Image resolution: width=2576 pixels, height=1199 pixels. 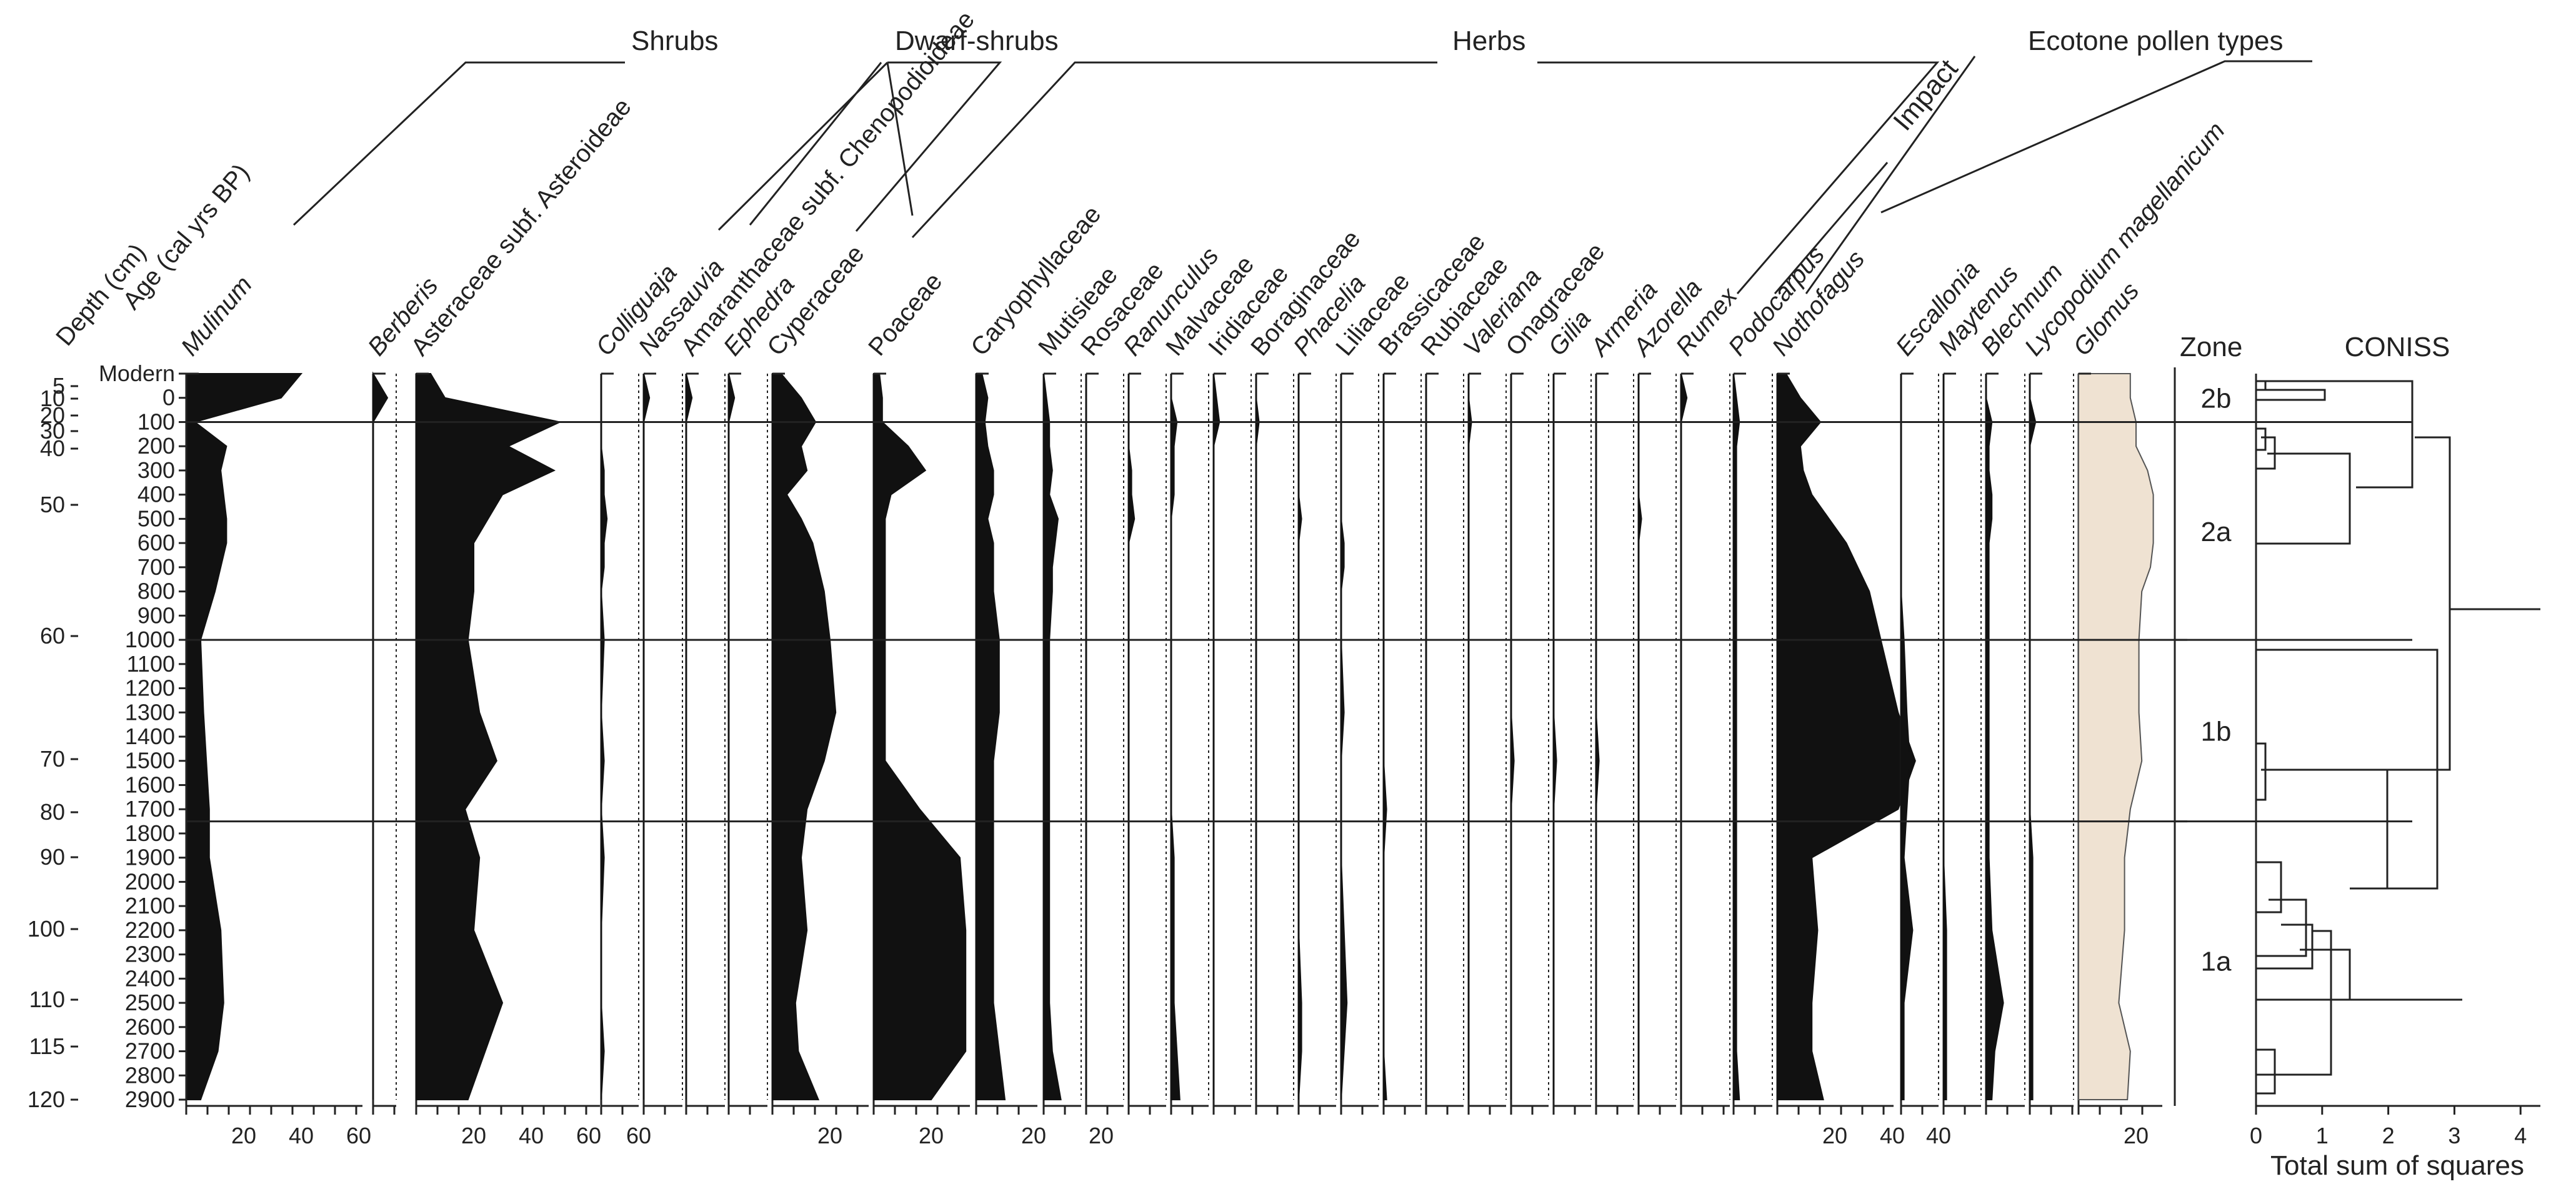 What do you see at coordinates (1569, 710) in the screenshot?
I see `taxon-column: Gilia` at bounding box center [1569, 710].